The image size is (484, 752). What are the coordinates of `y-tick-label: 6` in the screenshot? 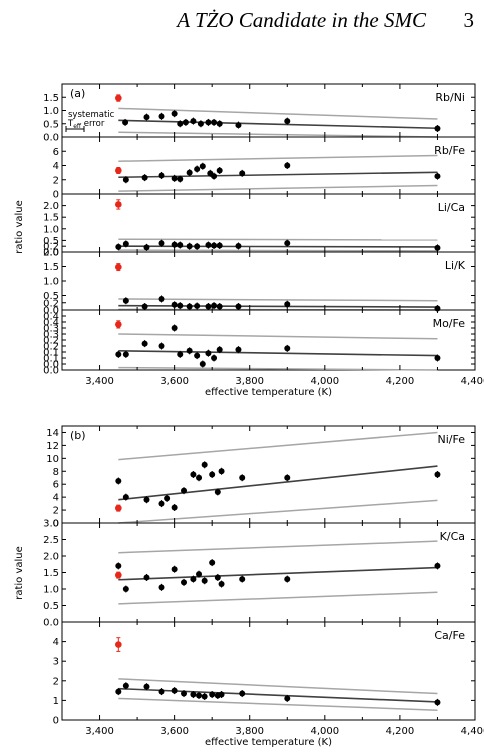 It's located at (56, 485).